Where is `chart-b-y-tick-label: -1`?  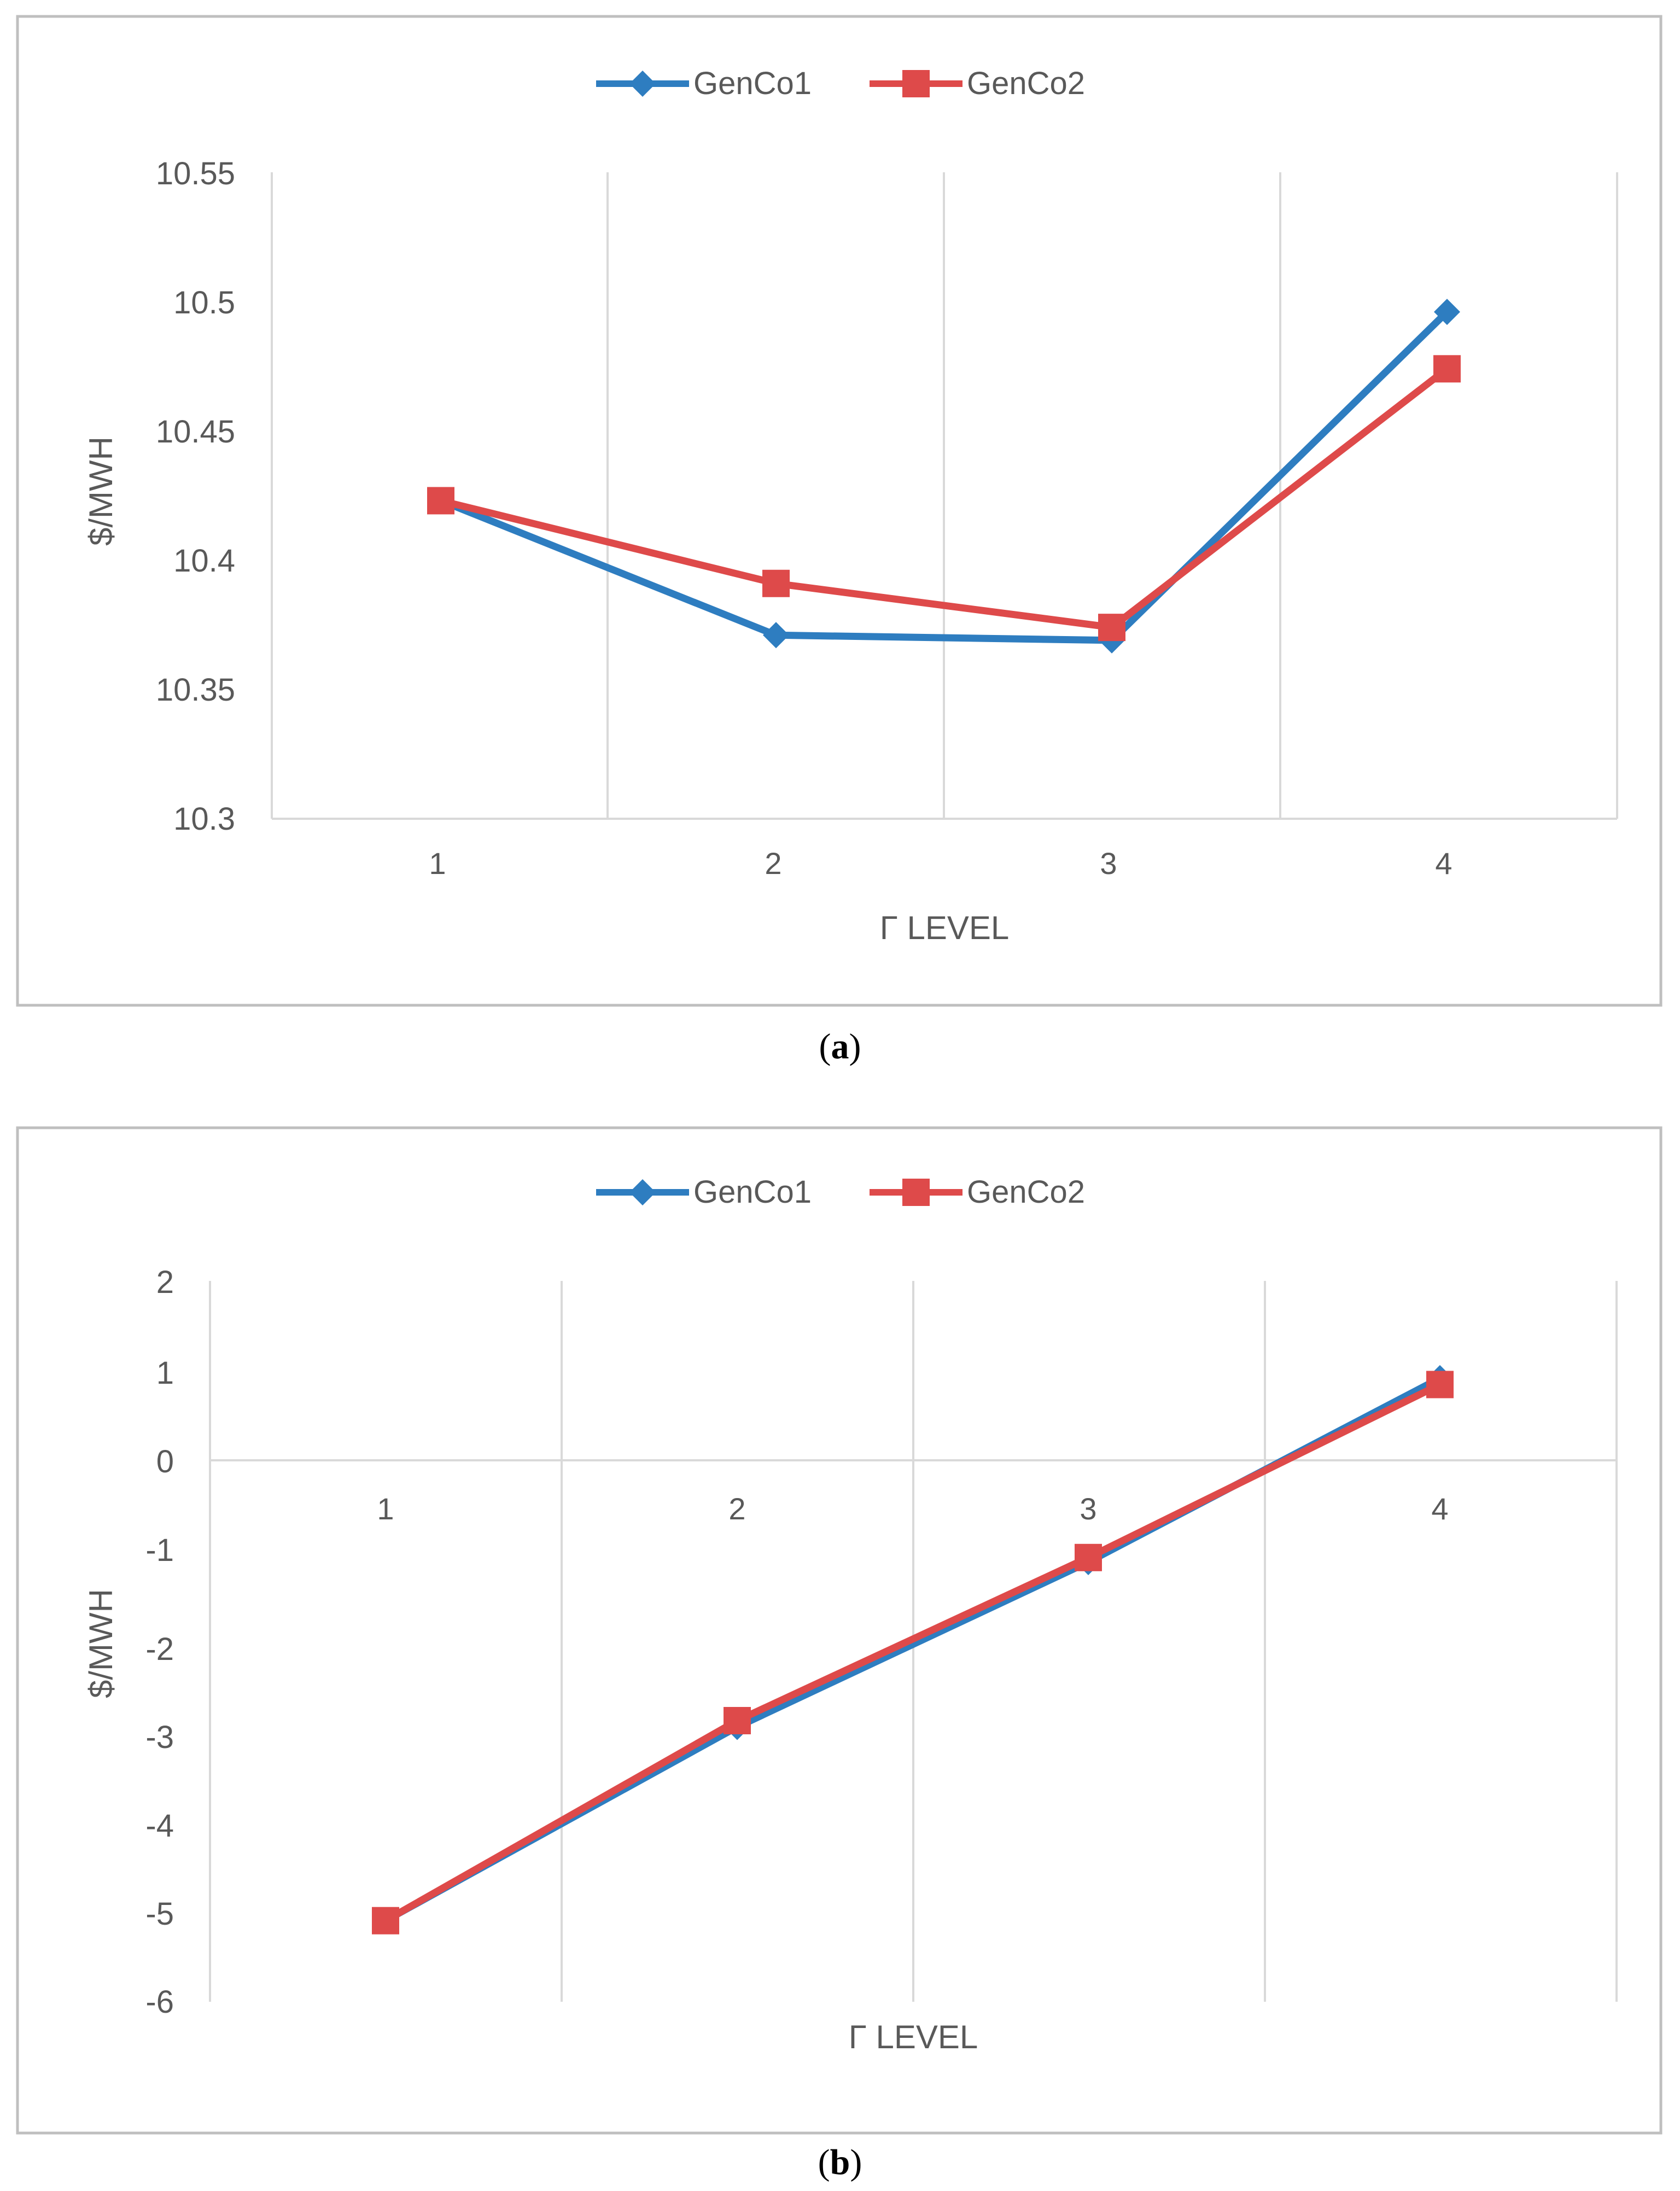
chart-b-y-tick-label: -1 is located at coordinates (159, 1550).